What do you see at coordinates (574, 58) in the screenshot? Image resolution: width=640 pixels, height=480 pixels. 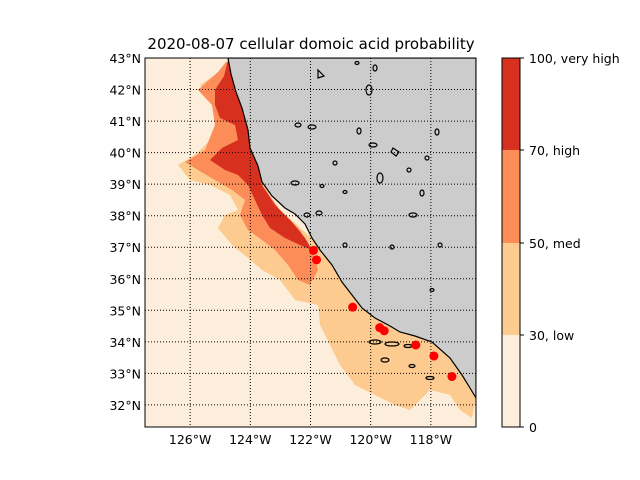 I see `colorbar-label-very-high: 100, very high` at bounding box center [574, 58].